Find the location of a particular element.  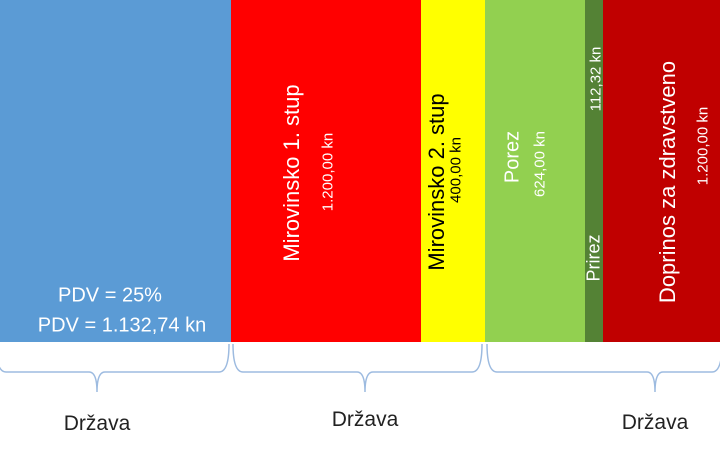

group-label-2: Država is located at coordinates (365, 419).